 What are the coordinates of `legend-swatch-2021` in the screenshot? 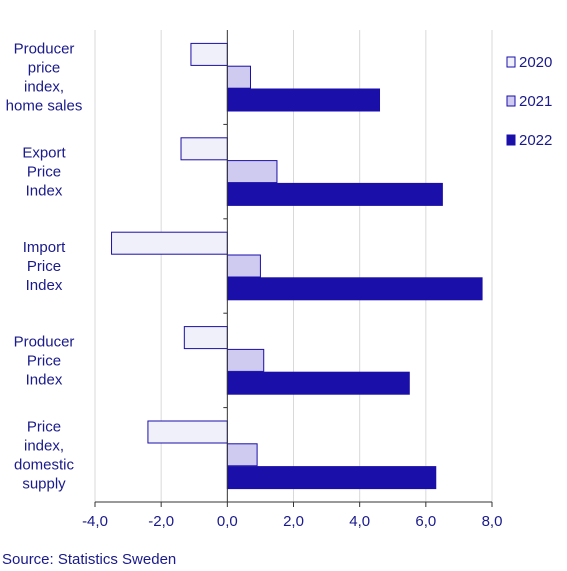 It's located at (511, 101).